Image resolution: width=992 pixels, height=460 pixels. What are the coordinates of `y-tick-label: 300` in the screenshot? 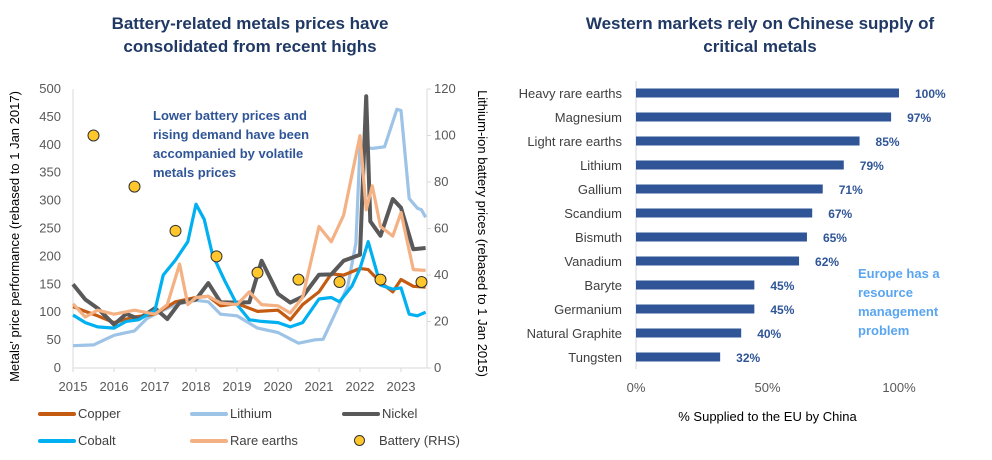 It's located at (50, 200).